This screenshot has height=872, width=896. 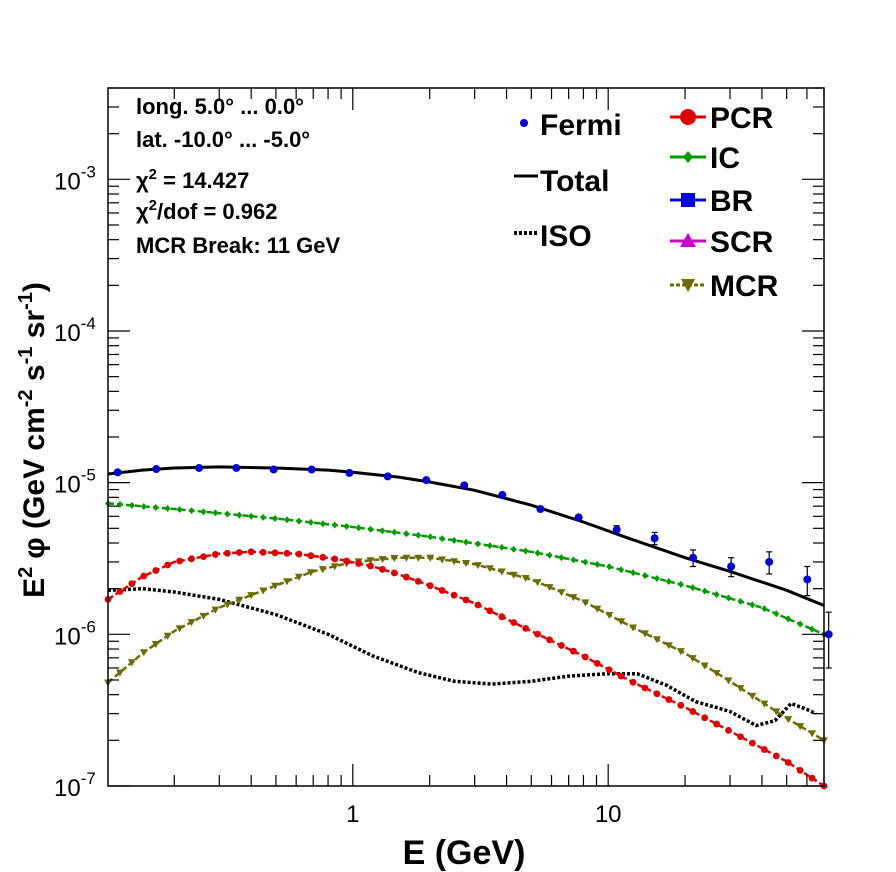 I want to click on series-ic, so click(x=466, y=568).